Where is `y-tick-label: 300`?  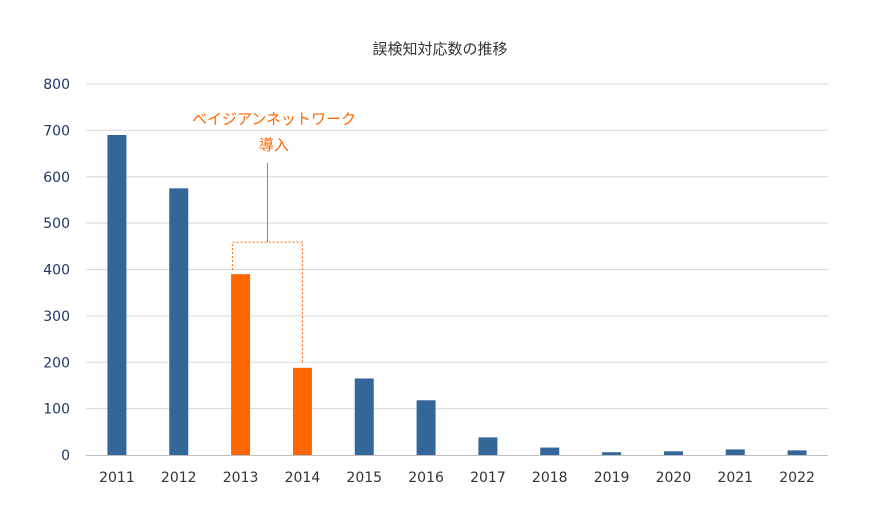
y-tick-label: 300 is located at coordinates (56, 317).